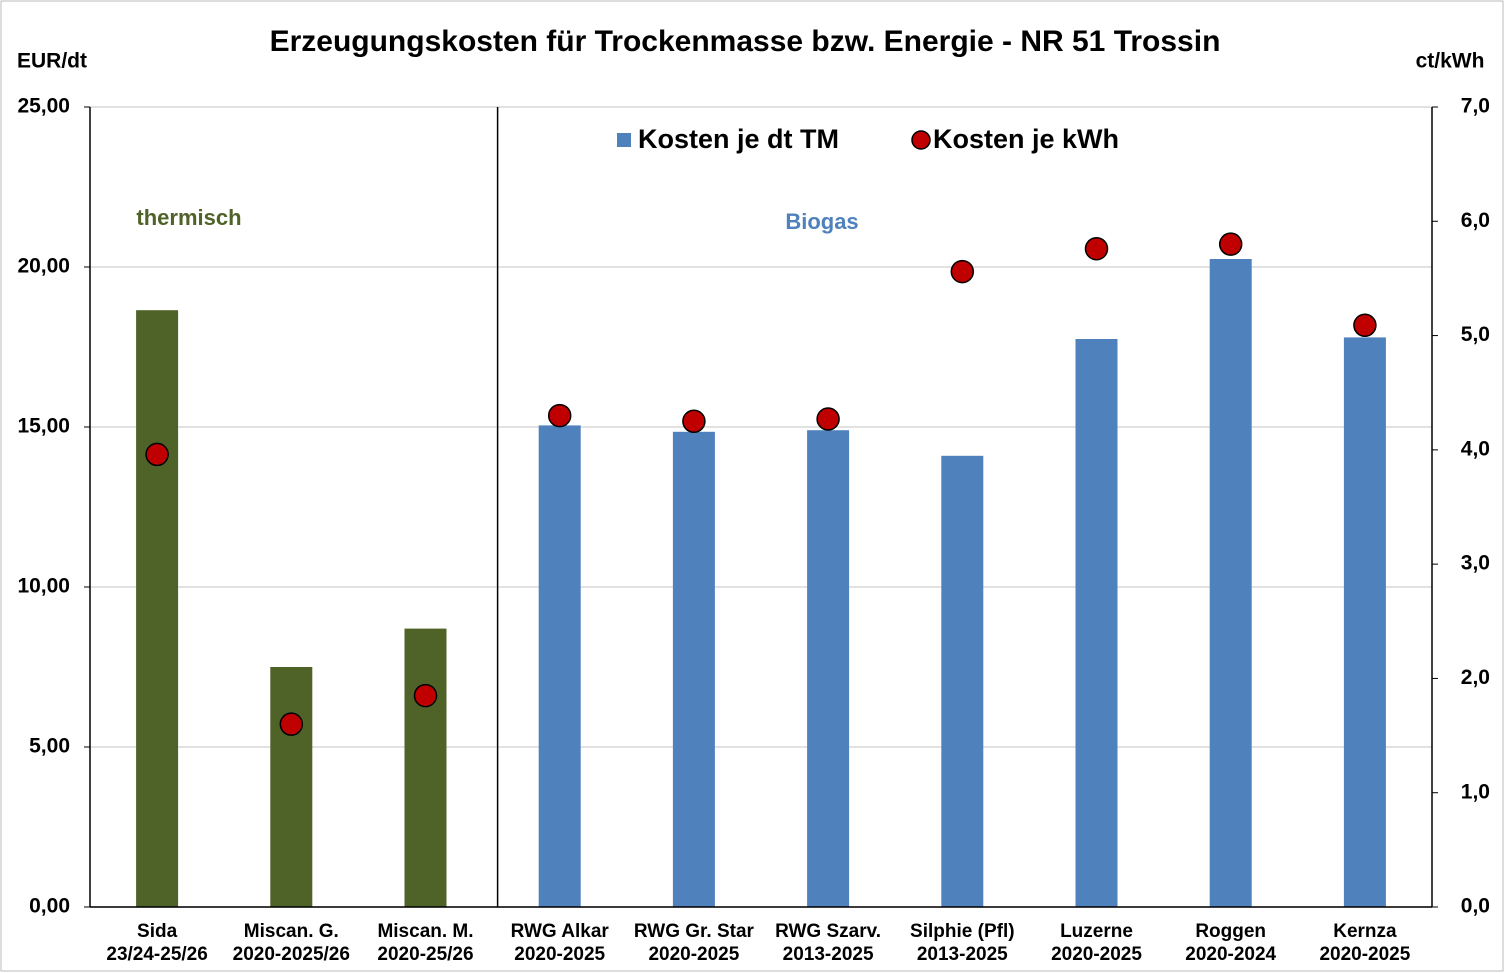 The height and width of the screenshot is (973, 1505). I want to click on y-tick-label: 15,00, so click(43, 426).